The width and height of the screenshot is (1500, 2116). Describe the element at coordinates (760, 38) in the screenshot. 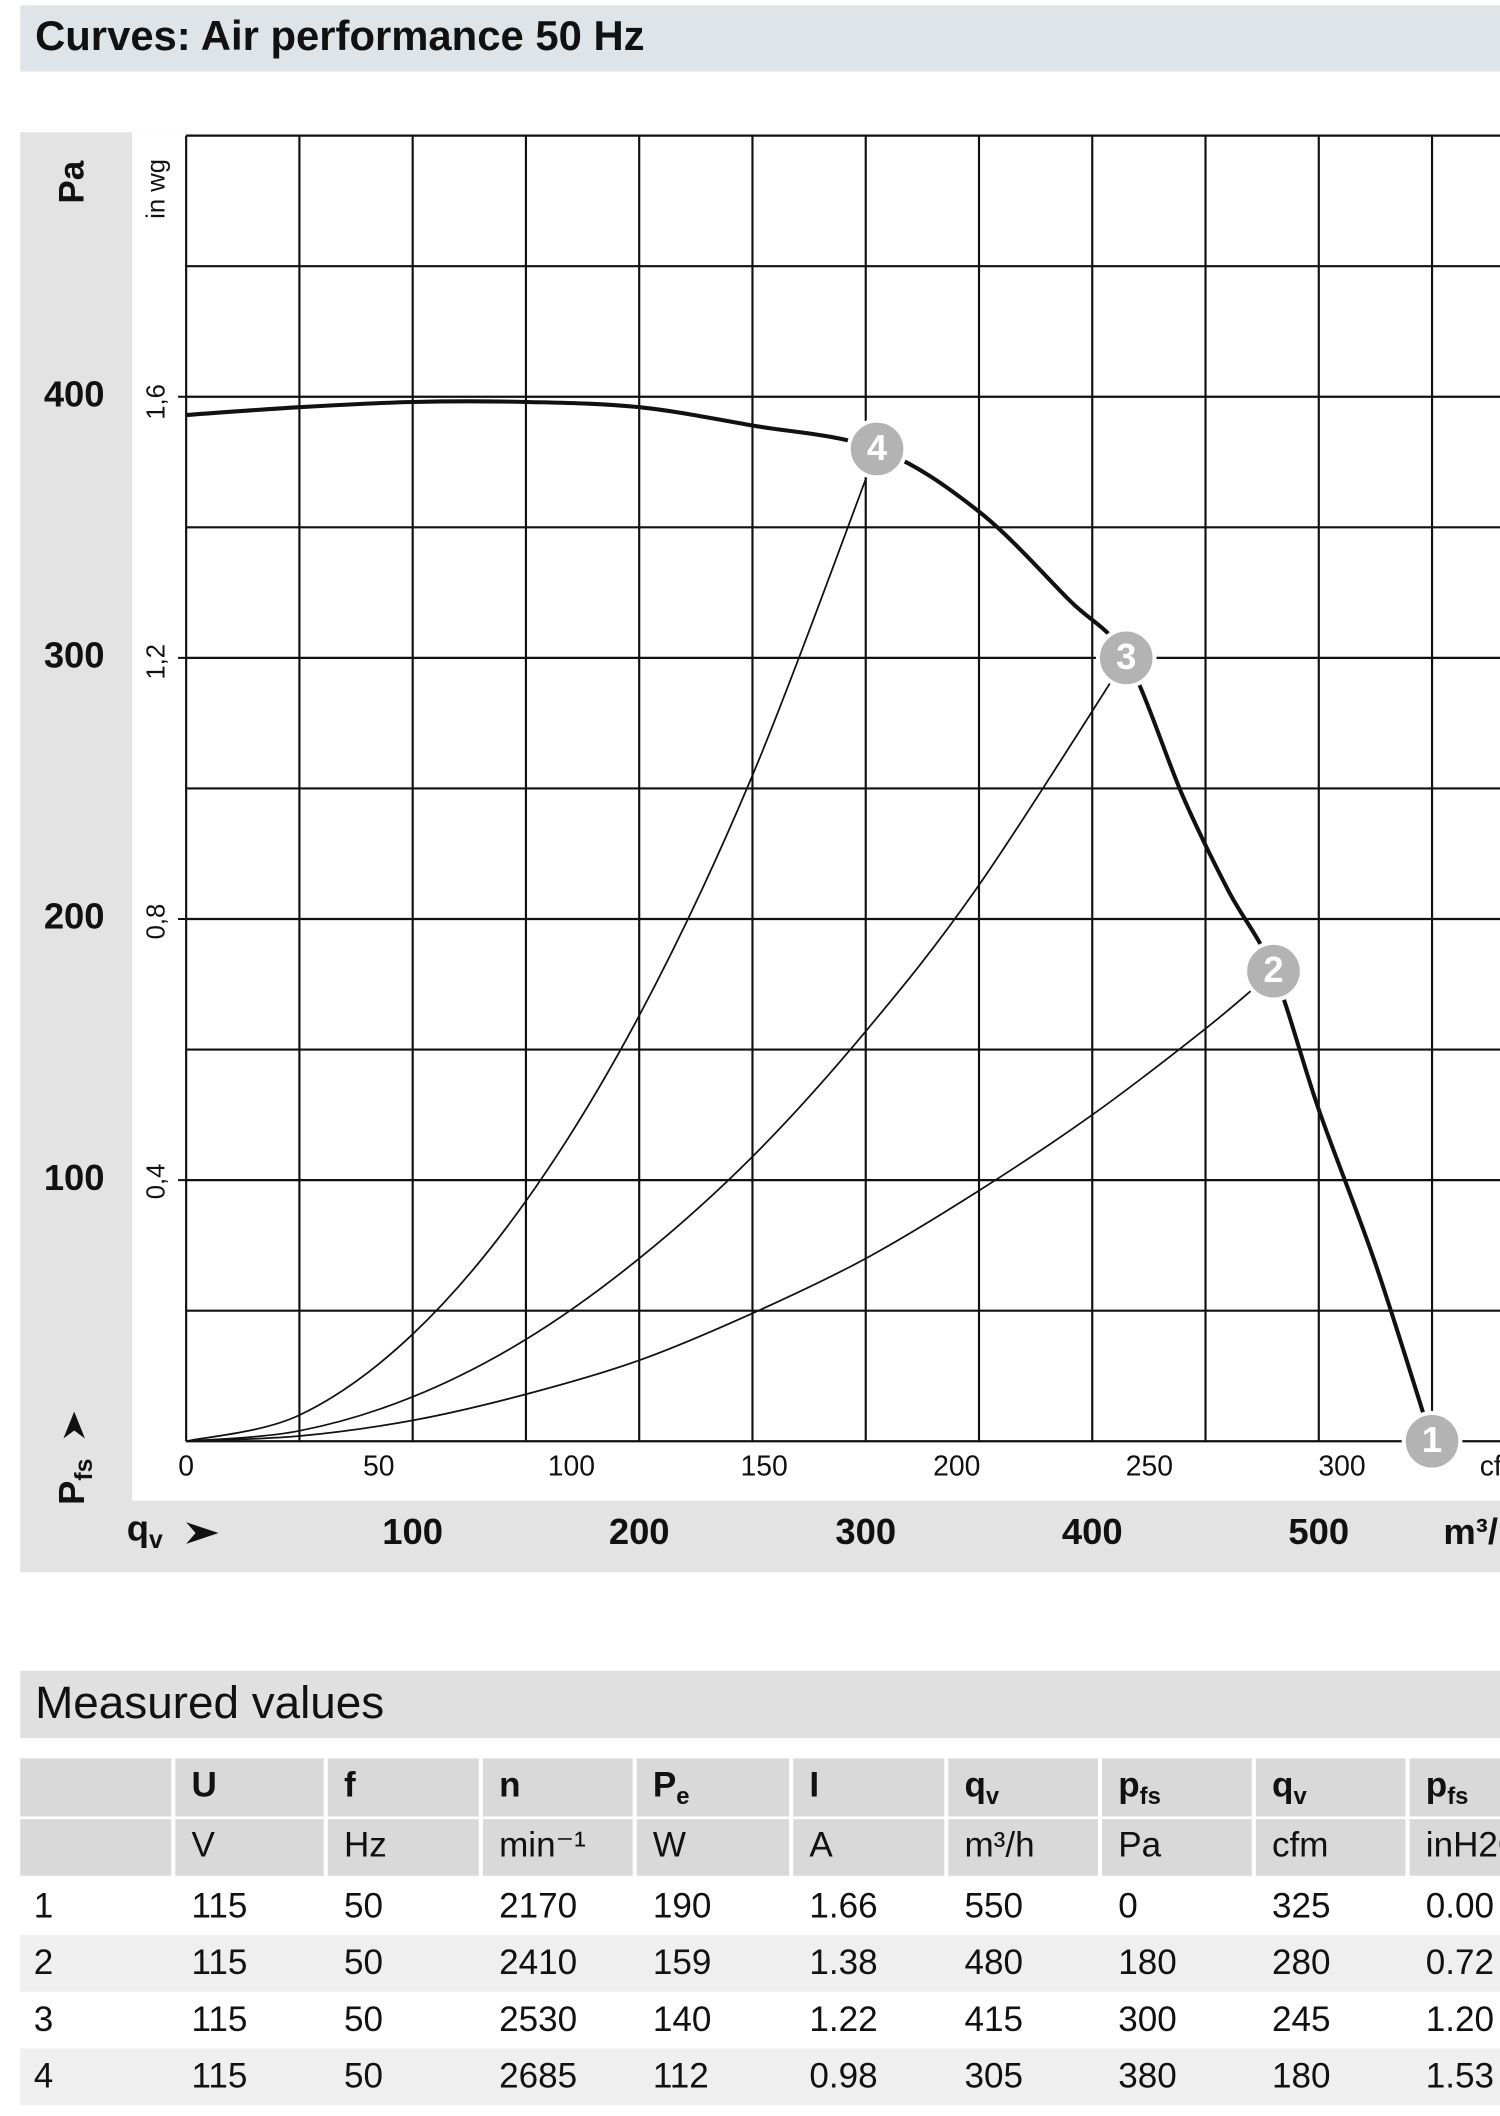

I see `title-bar` at that location.